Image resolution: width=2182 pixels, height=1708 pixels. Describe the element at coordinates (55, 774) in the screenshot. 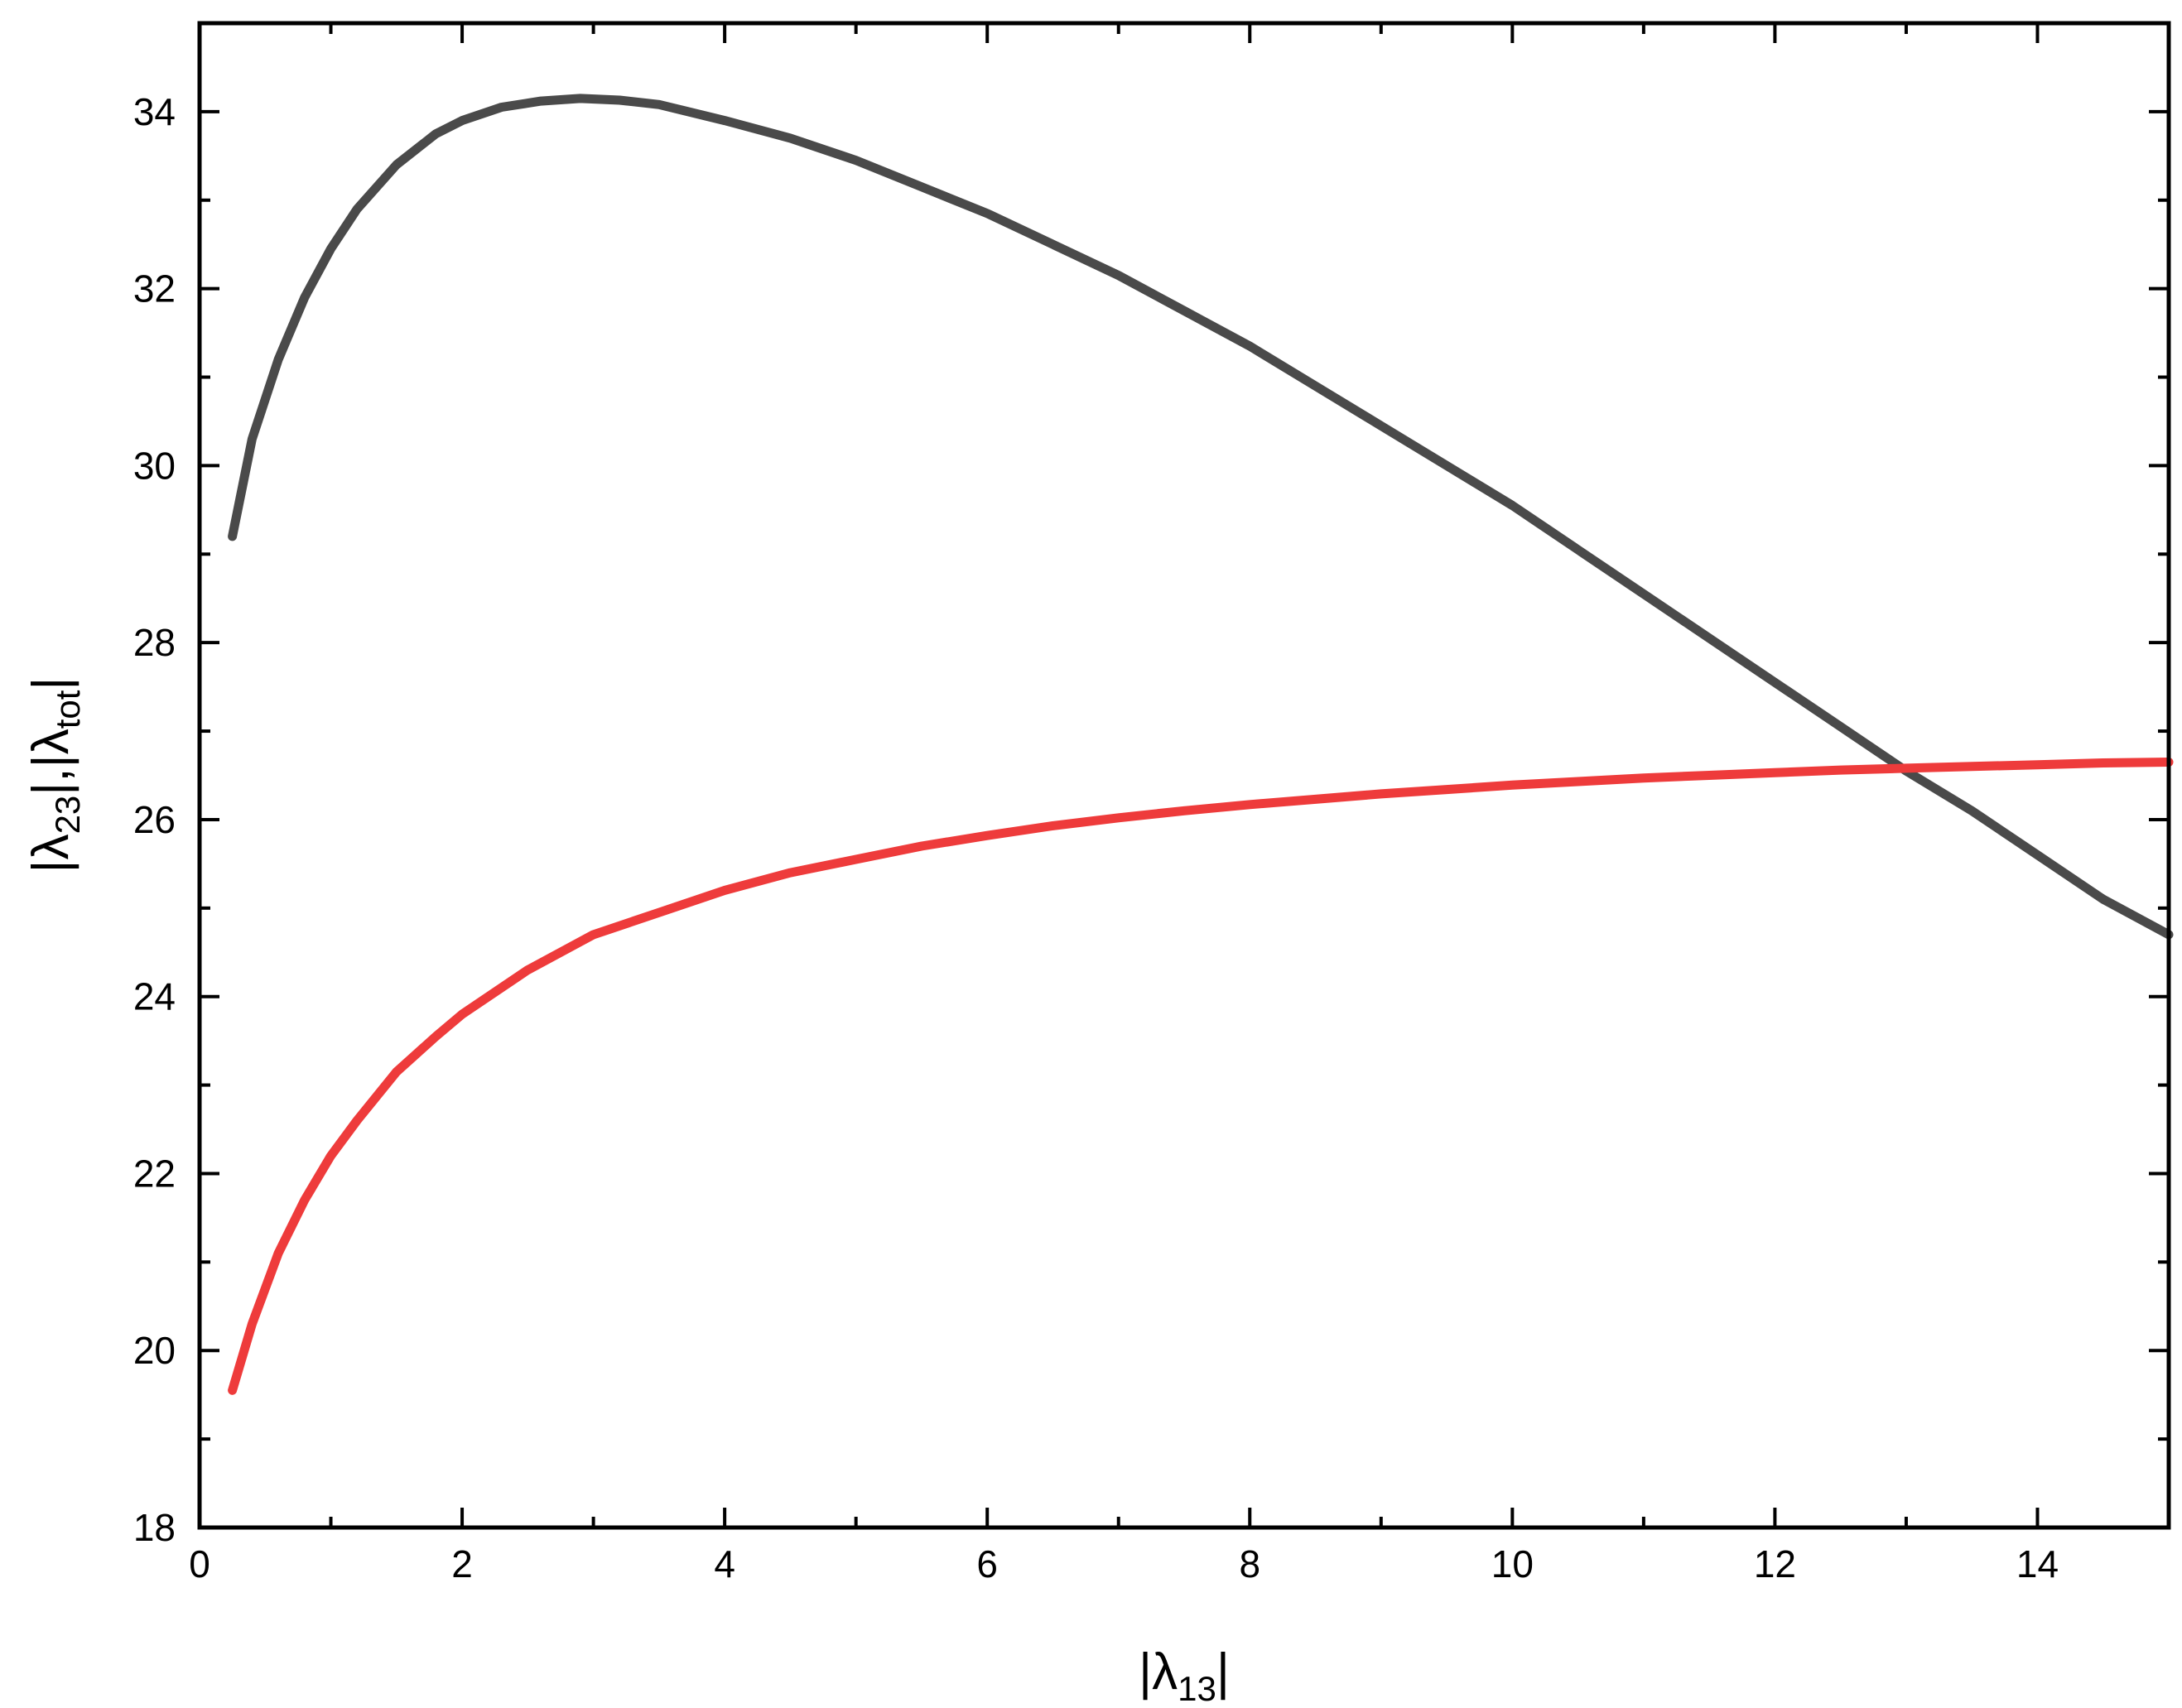

I see `y-axis-label: |λ23|,|λtot|` at that location.